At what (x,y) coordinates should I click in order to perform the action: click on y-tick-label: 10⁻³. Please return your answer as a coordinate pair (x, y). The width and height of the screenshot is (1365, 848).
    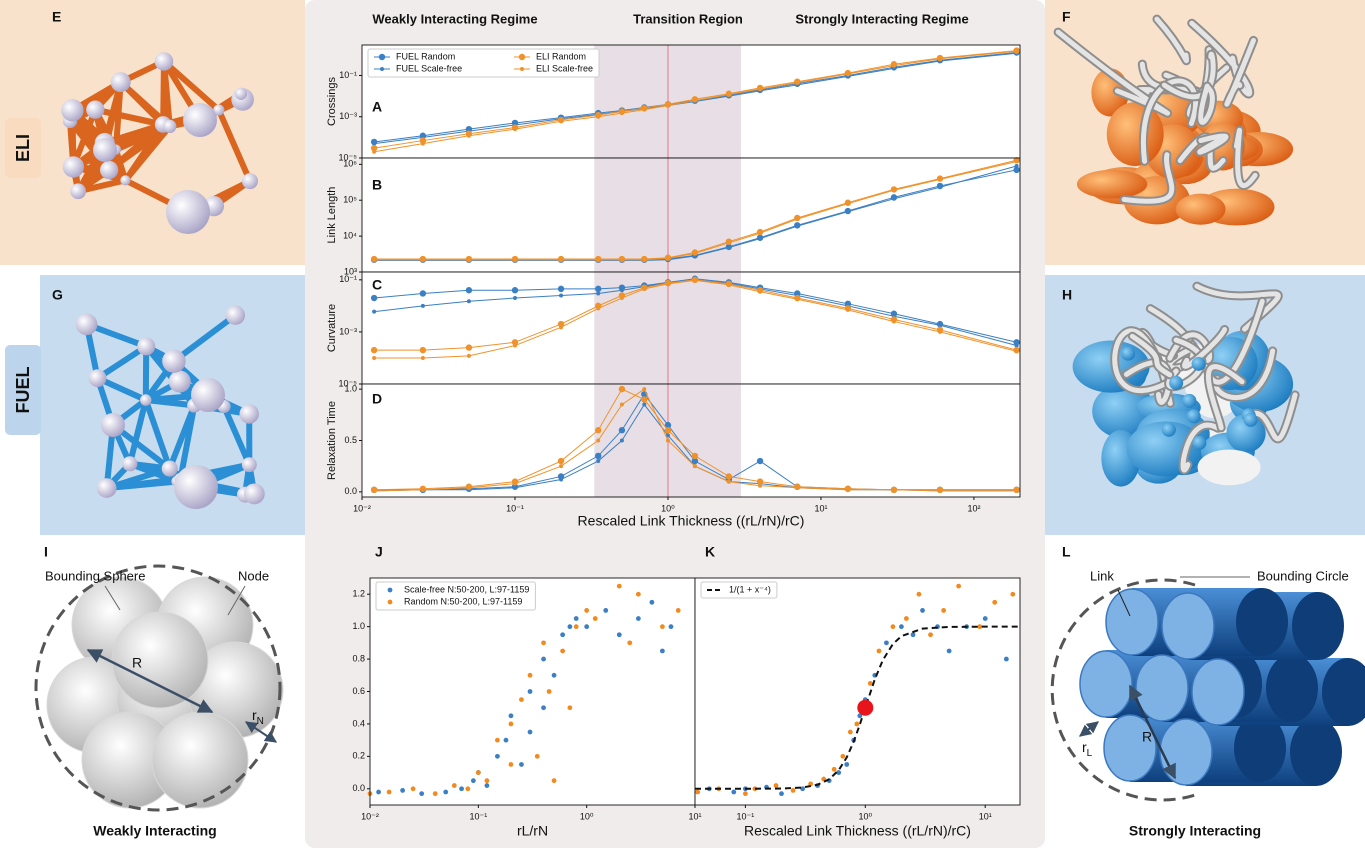
    Looking at the image, I should click on (348, 116).